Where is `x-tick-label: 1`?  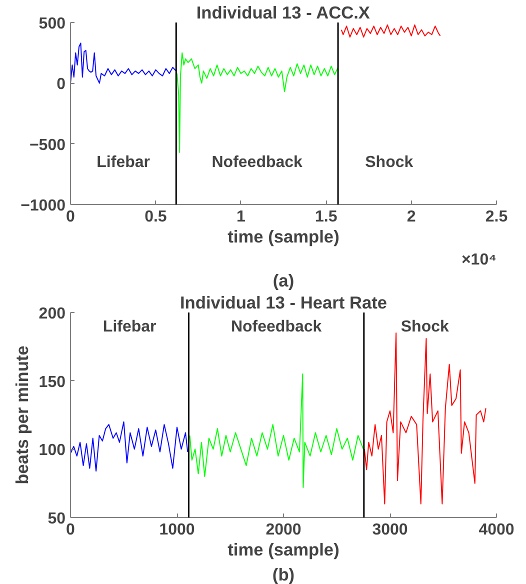
x-tick-label: 1 is located at coordinates (241, 217).